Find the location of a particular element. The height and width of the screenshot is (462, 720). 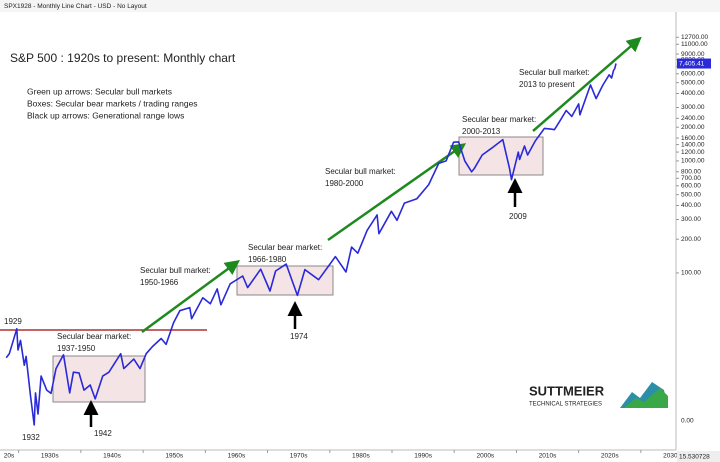

y-axis-bottom-label: 0.00 is located at coordinates (687, 421).